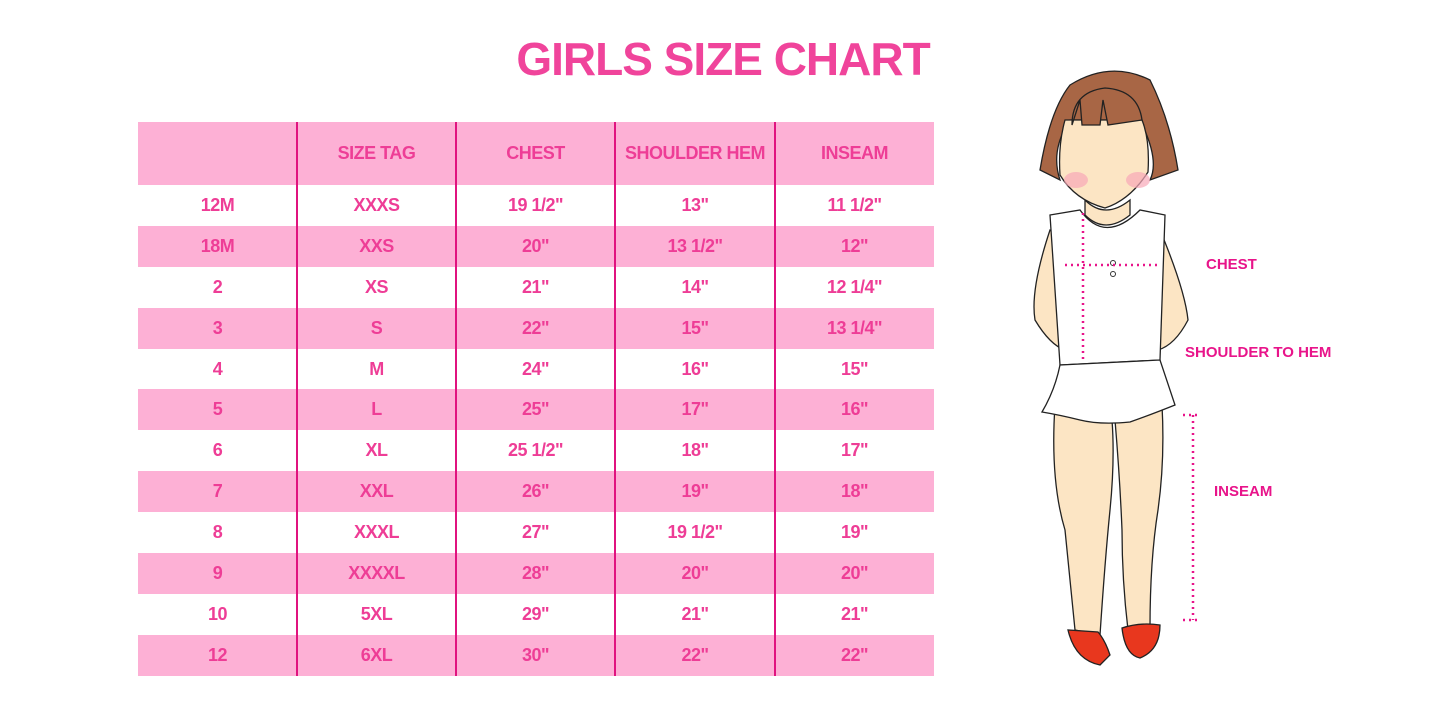 The width and height of the screenshot is (1445, 723). Describe the element at coordinates (217, 327) in the screenshot. I see `table-cell: 3` at that location.